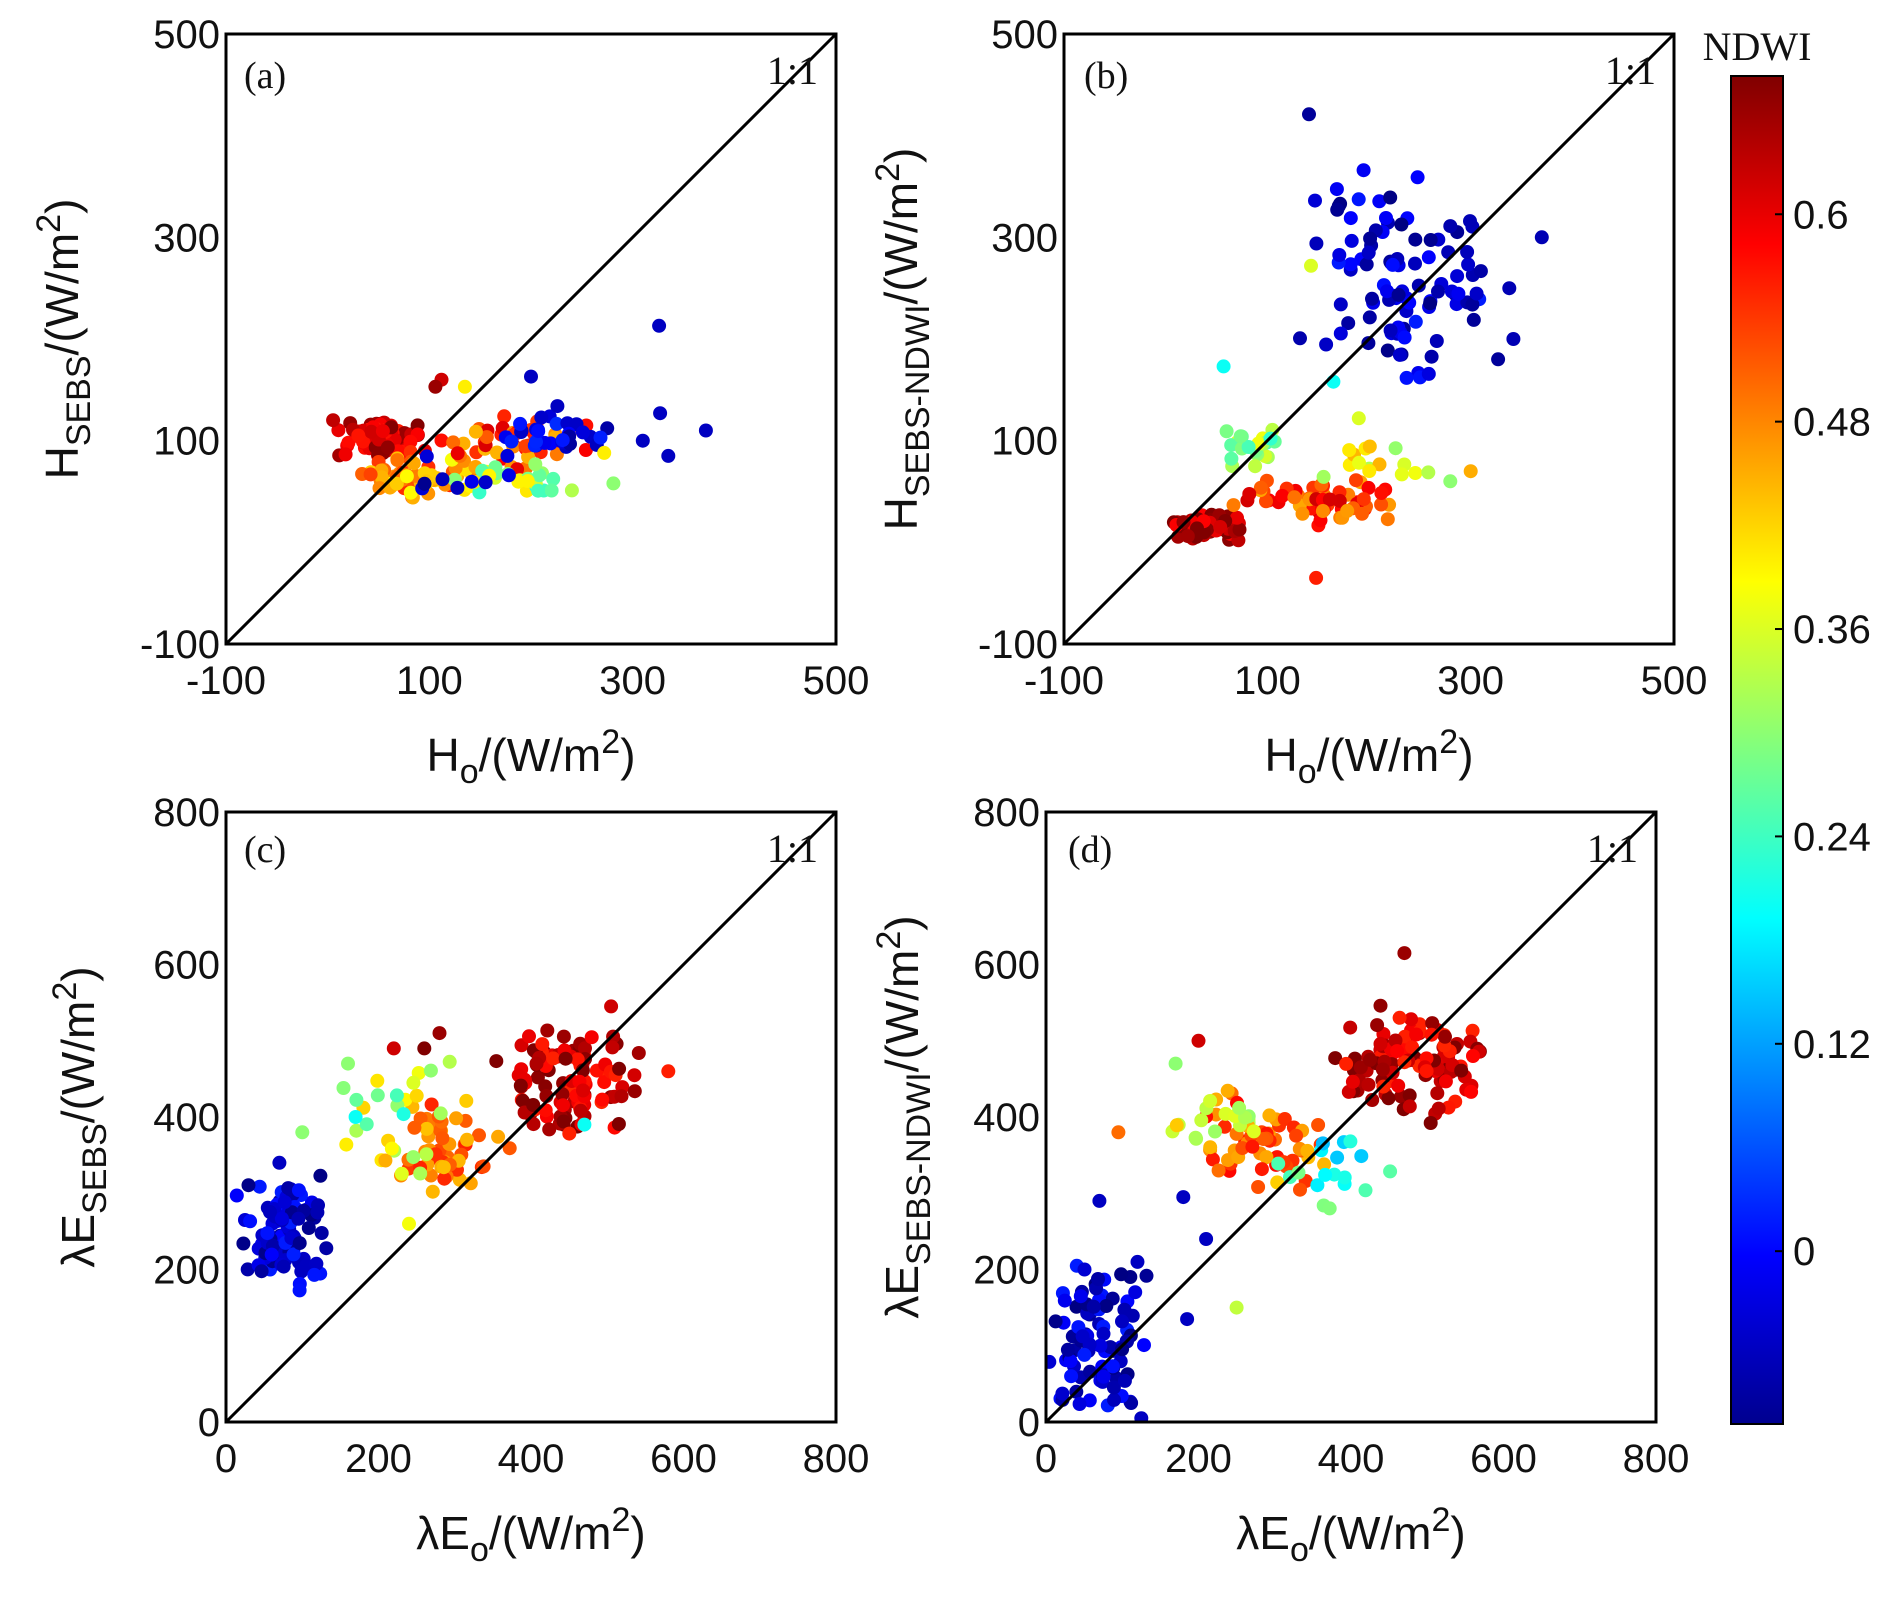  Describe the element at coordinates (542, 1459) in the screenshot. I see `x-tick-labels-c: 0 200 400 600 800` at that location.